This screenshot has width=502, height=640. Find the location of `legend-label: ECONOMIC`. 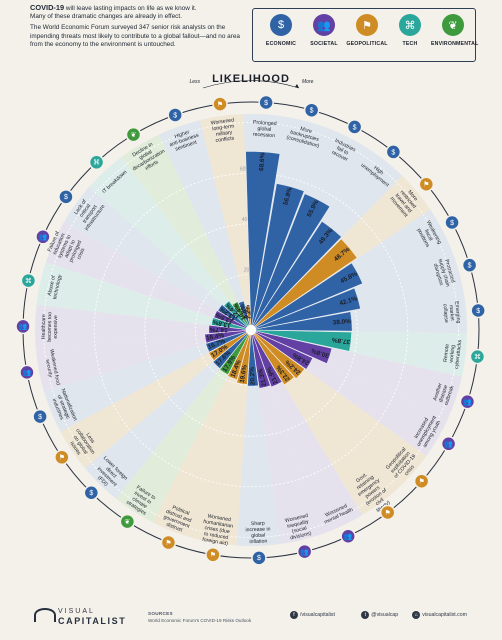

legend-label: ECONOMIC is located at coordinates (281, 44).